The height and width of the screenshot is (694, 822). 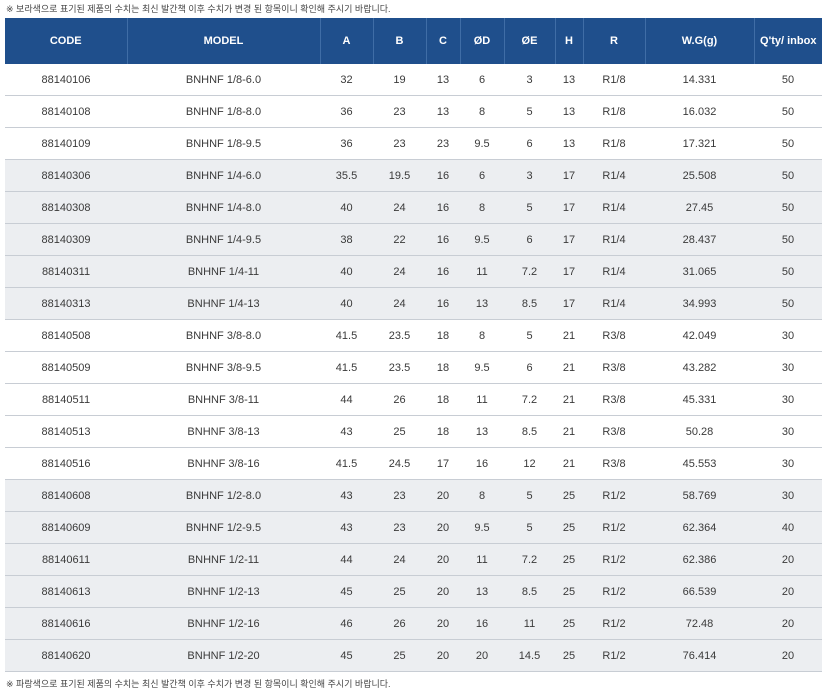 I want to click on table-cell-r: R1/8, so click(x=614, y=143).